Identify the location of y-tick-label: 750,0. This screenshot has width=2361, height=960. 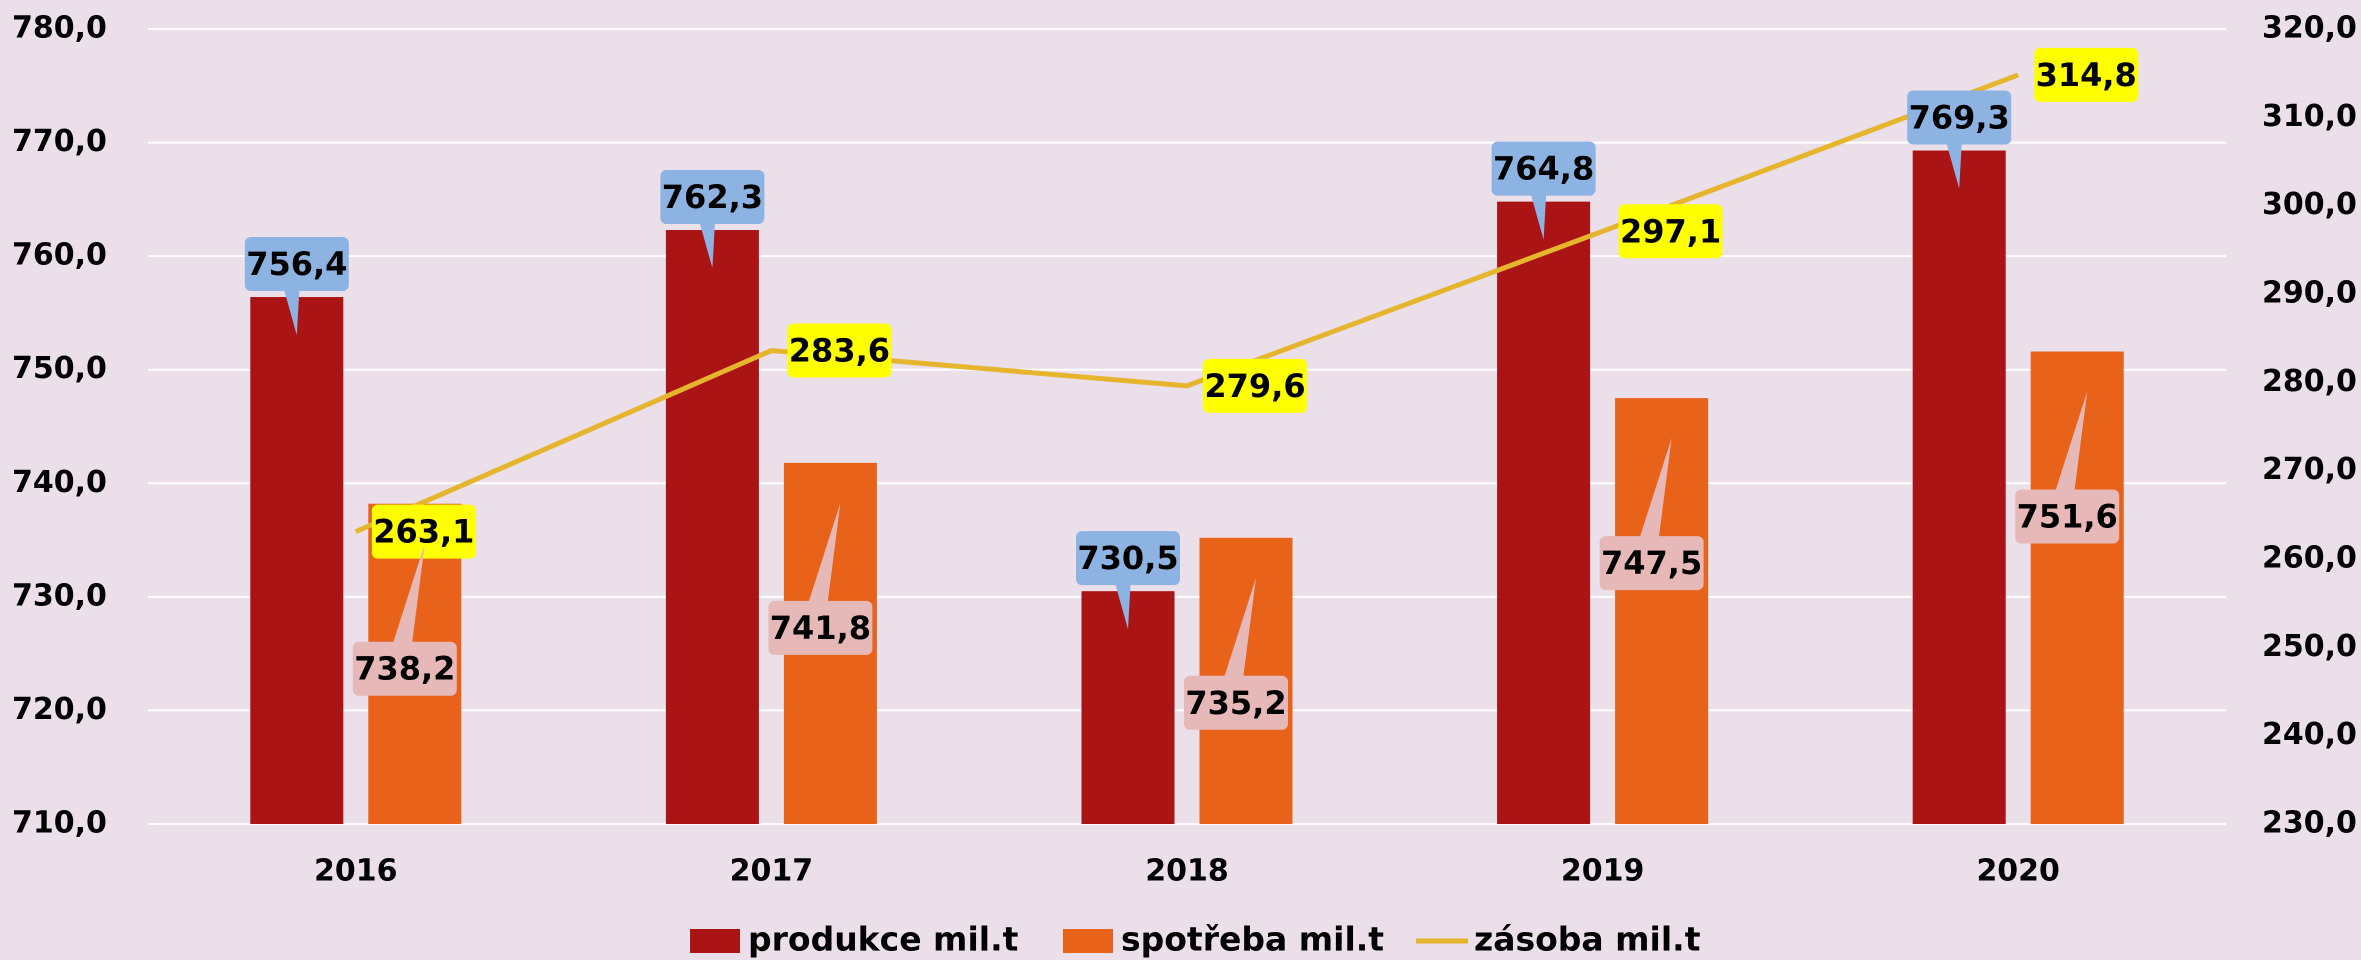
(59, 368).